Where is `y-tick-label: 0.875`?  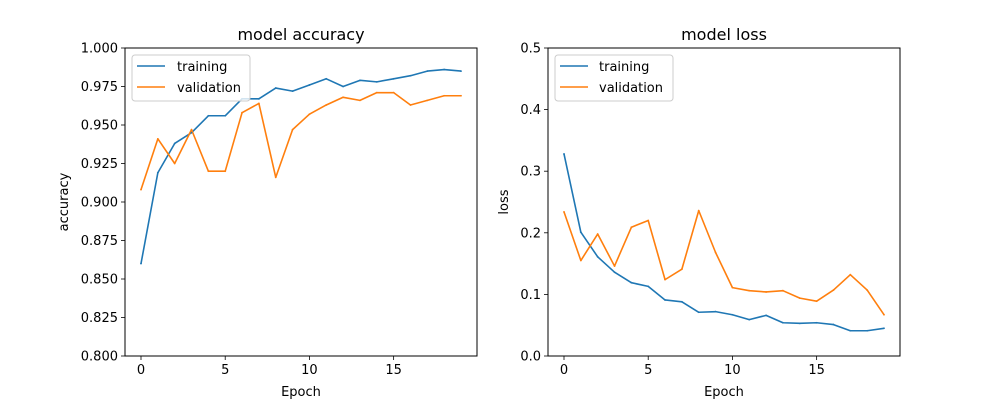
y-tick-label: 0.875 is located at coordinates (99, 241).